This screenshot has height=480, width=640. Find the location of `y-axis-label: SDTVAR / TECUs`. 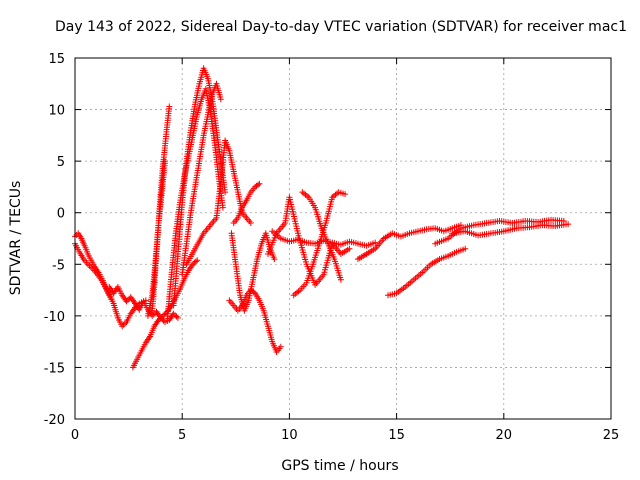

y-axis-label: SDTVAR / TECUs is located at coordinates (16, 238).